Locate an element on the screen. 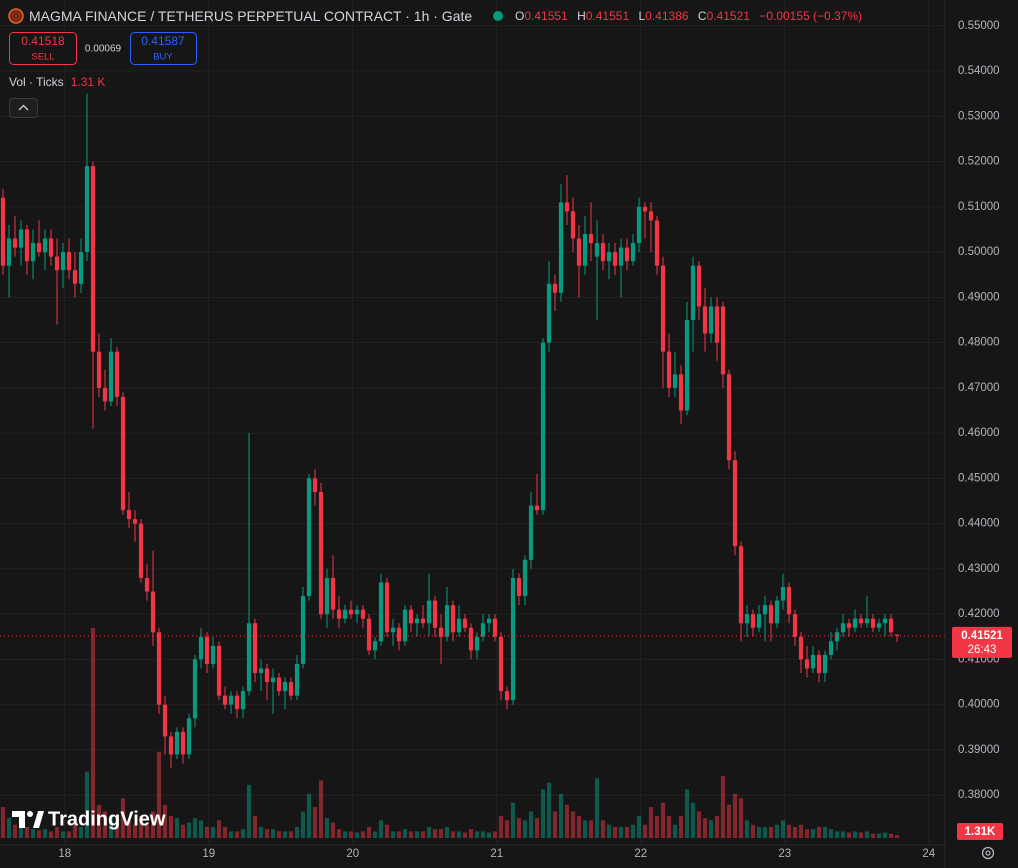 The height and width of the screenshot is (868, 1018). y-tick-label: 0.39000 is located at coordinates (979, 750).